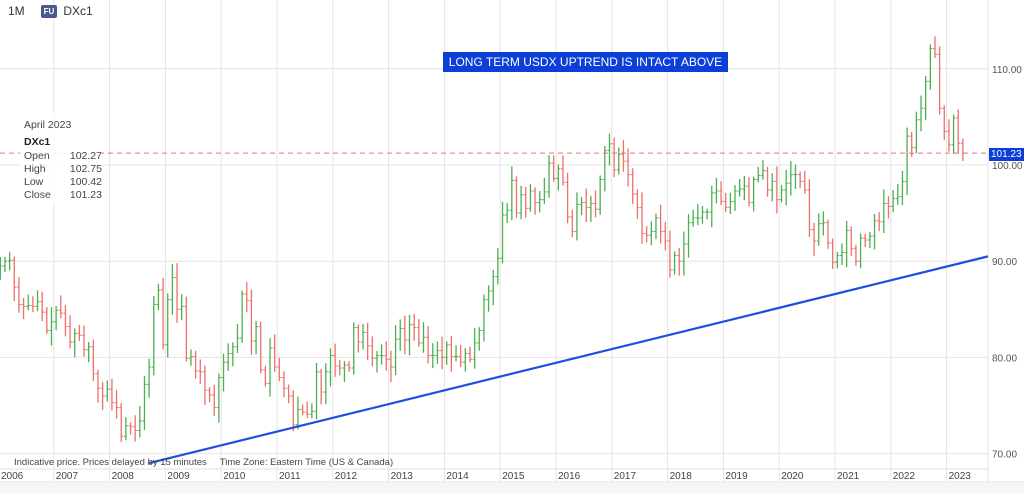 The image size is (1024, 493). Describe the element at coordinates (792, 476) in the screenshot. I see `x-tick-label: 2020` at that location.